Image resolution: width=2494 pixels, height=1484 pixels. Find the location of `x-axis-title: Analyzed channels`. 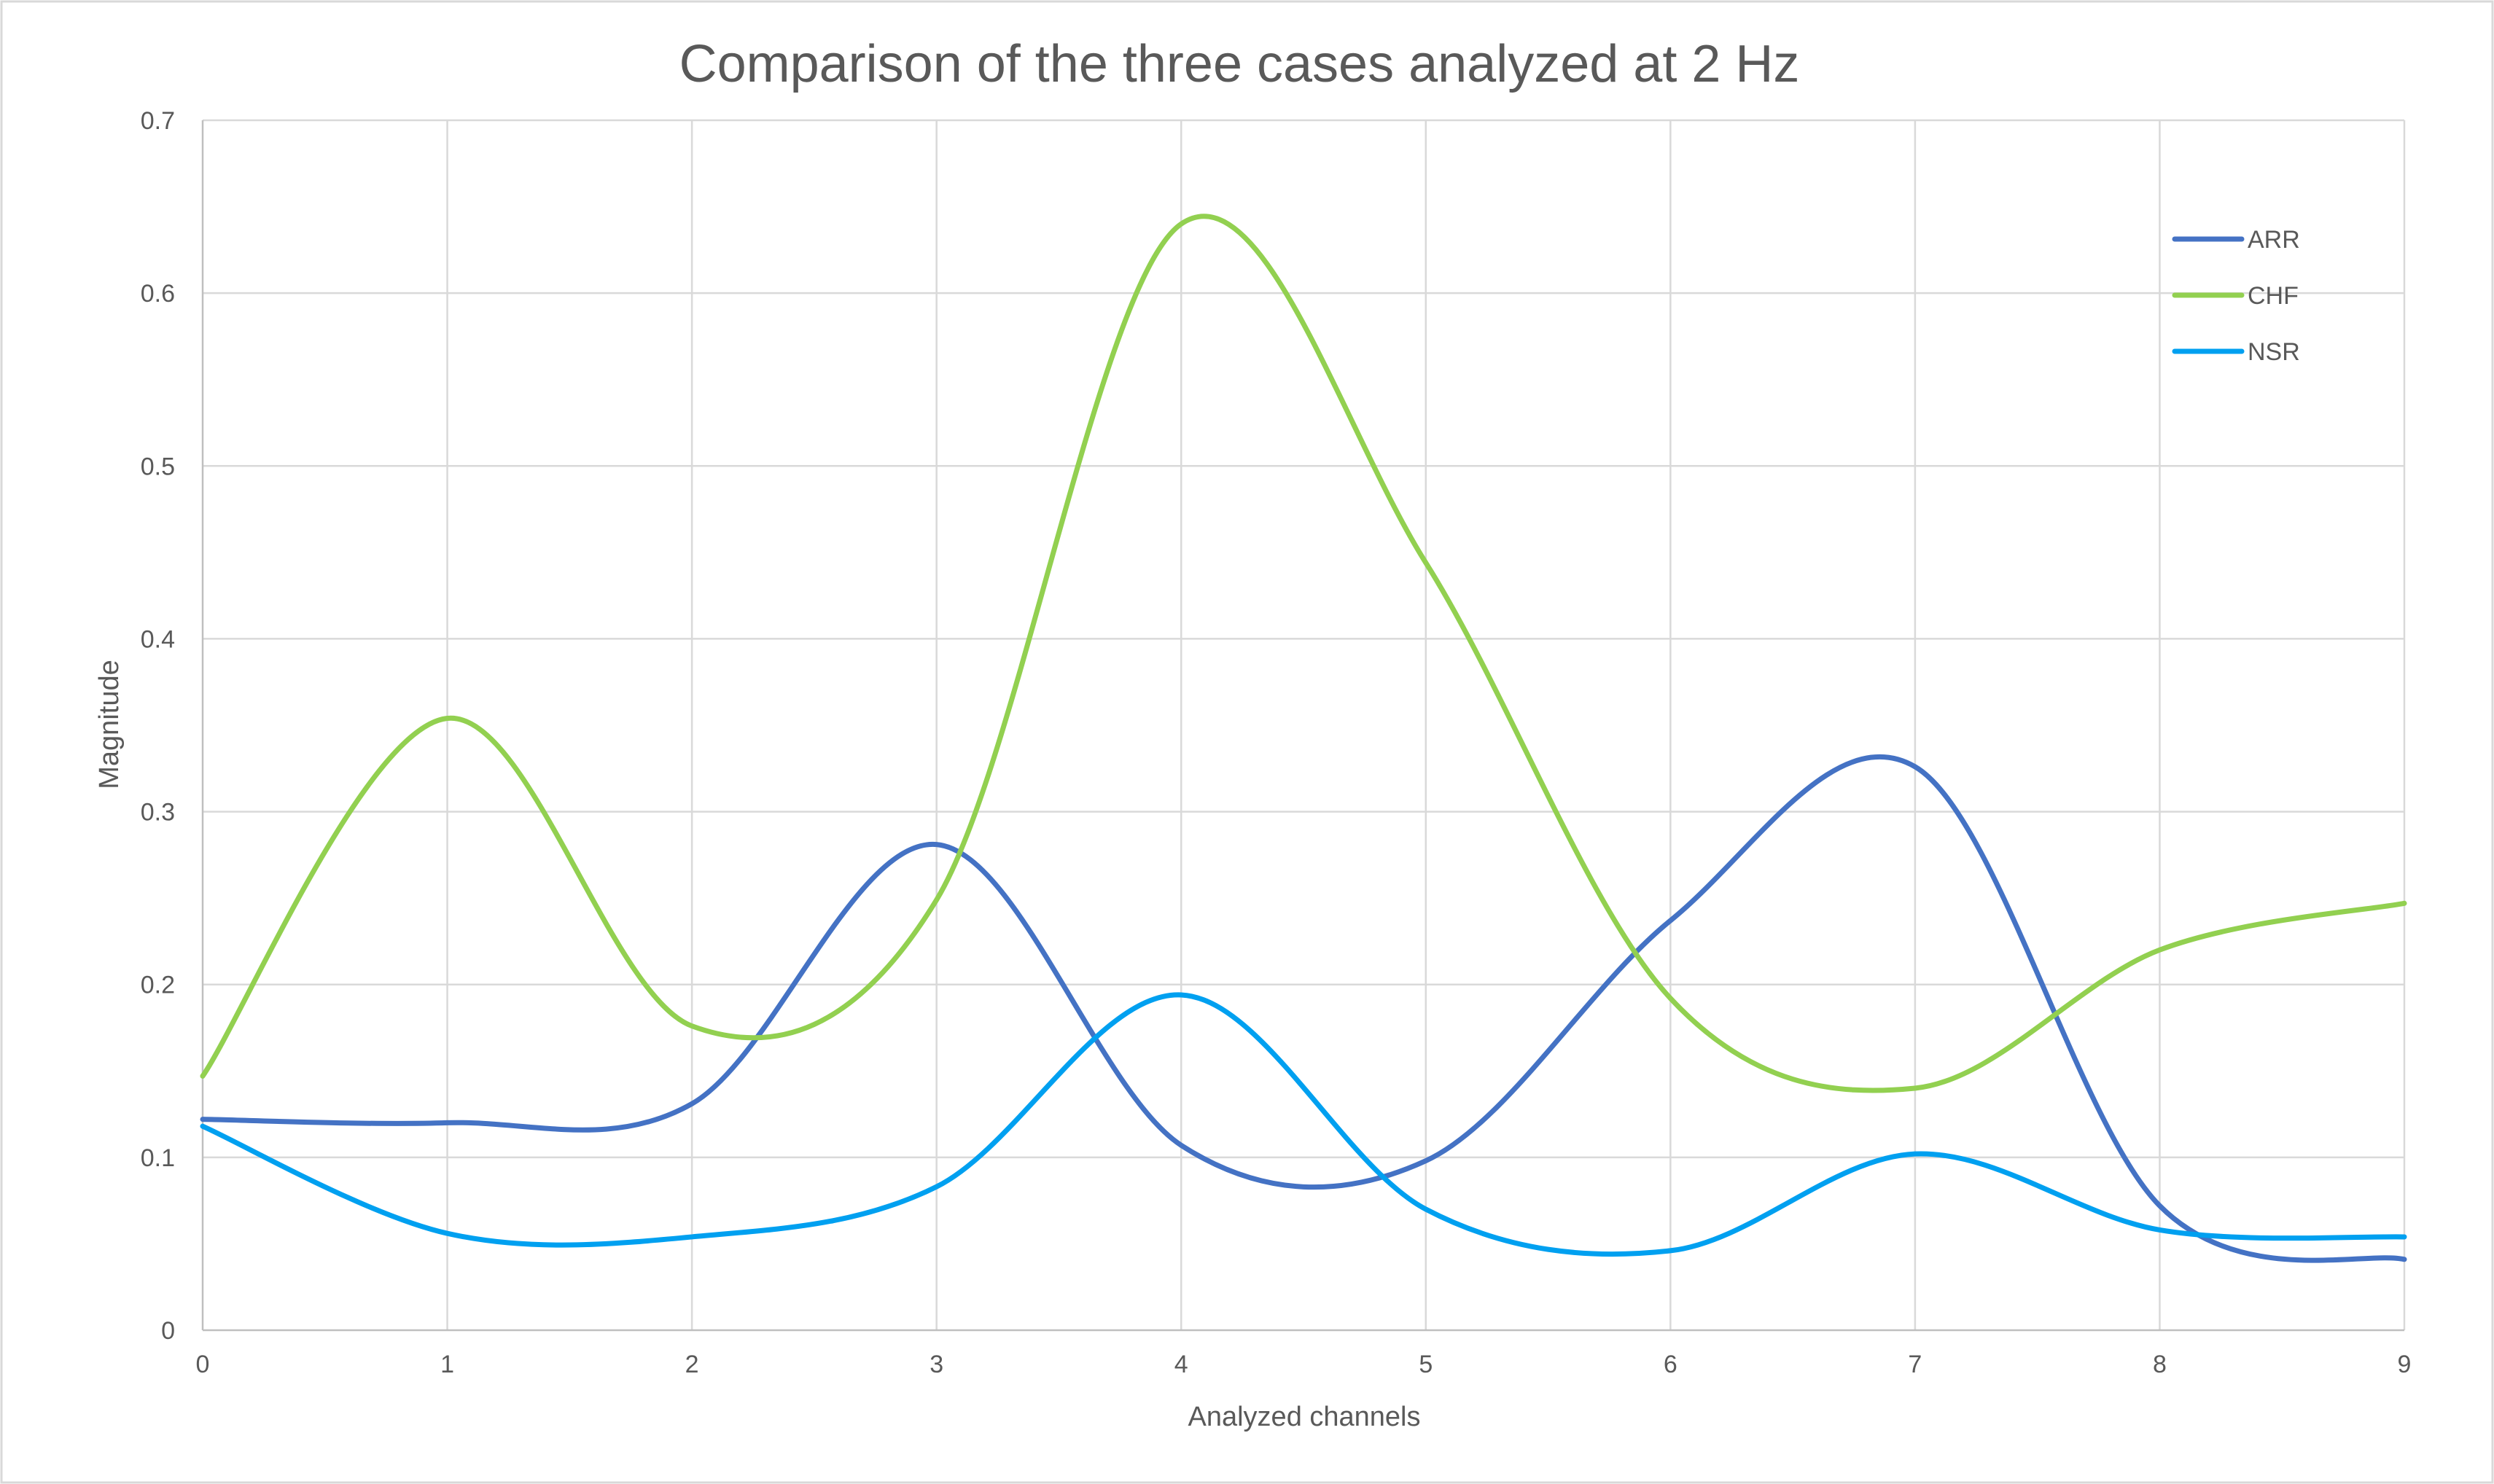

x-axis-title: Analyzed channels is located at coordinates (1304, 1417).